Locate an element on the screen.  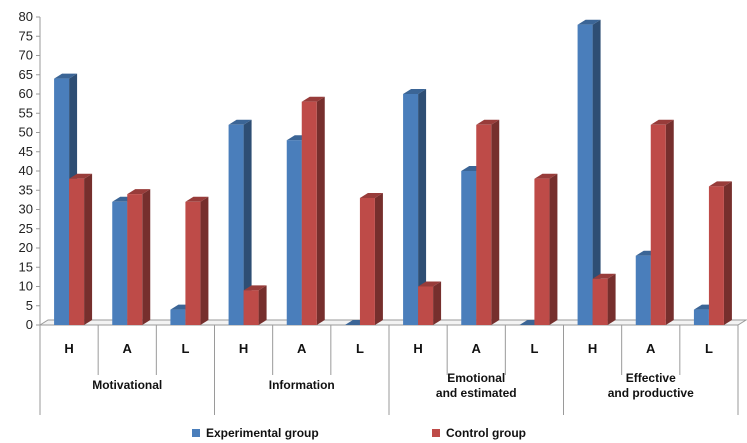
y-tick-label: 50 is located at coordinates (26, 132).